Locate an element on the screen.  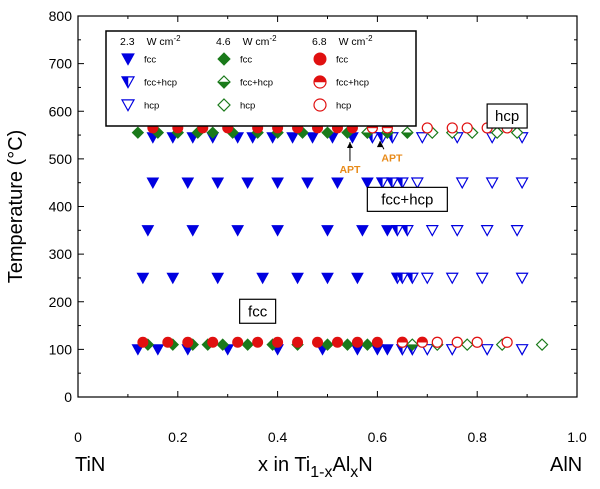
region-label-text: hcp is located at coordinates (507, 116).